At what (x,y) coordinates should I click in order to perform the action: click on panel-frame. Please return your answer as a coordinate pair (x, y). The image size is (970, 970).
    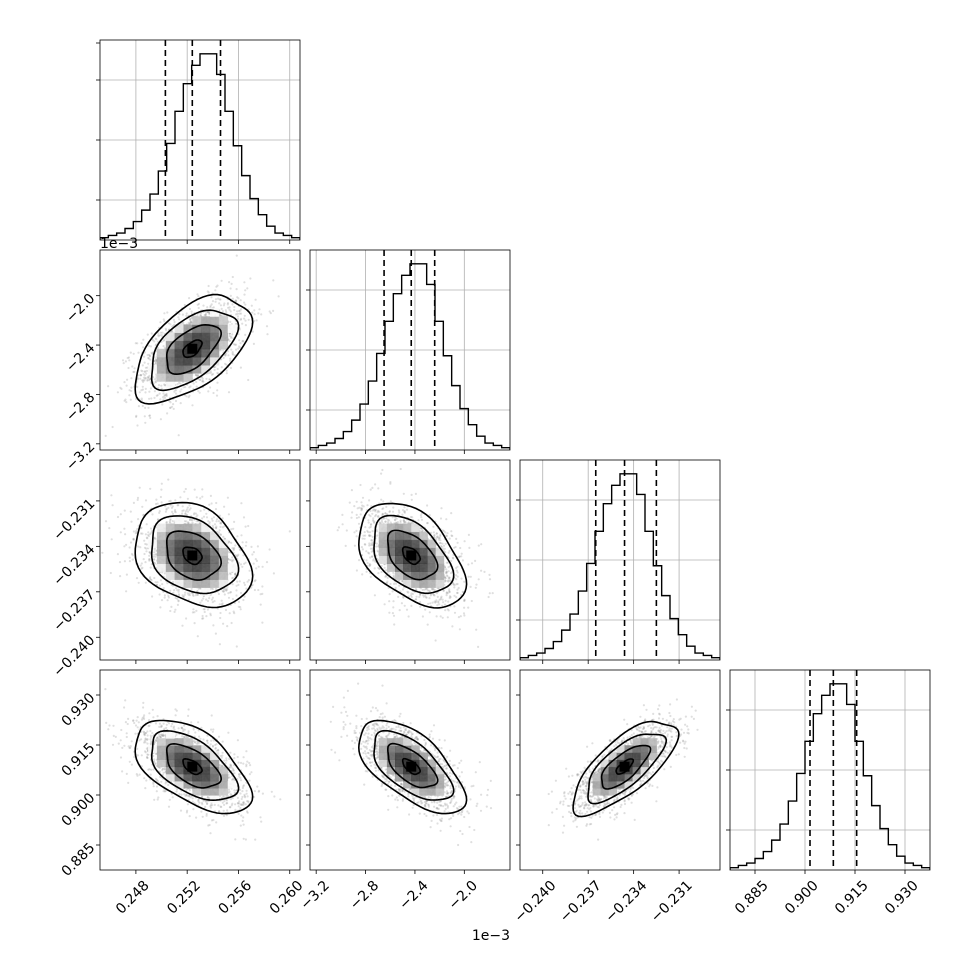
    Looking at the image, I should click on (200, 560).